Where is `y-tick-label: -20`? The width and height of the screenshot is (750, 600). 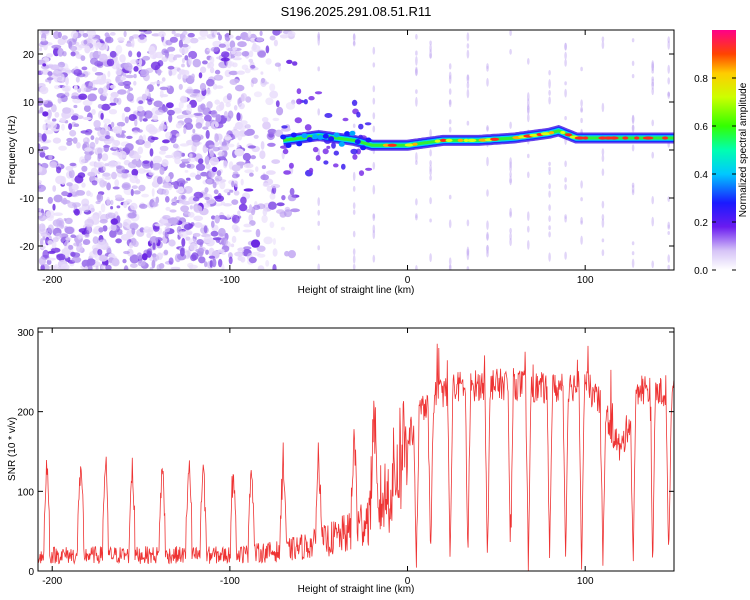
y-tick-label: -20 is located at coordinates (27, 247).